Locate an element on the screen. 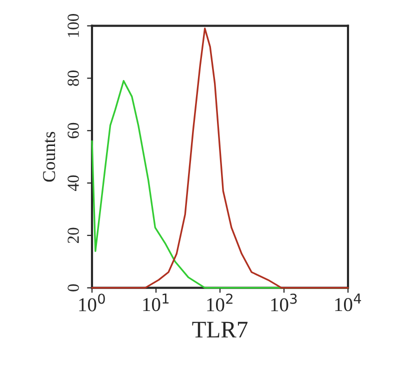  y-axis-title: Counts is located at coordinates (49, 157).